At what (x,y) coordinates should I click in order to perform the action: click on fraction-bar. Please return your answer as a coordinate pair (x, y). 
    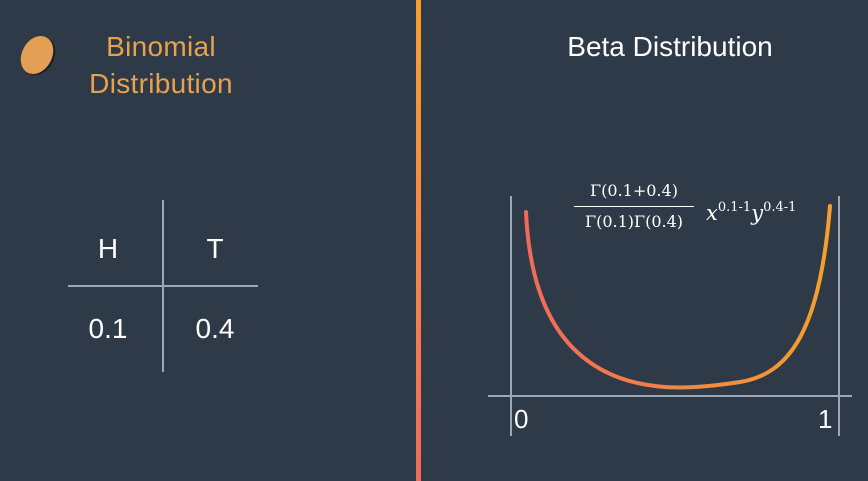
    Looking at the image, I should click on (634, 206).